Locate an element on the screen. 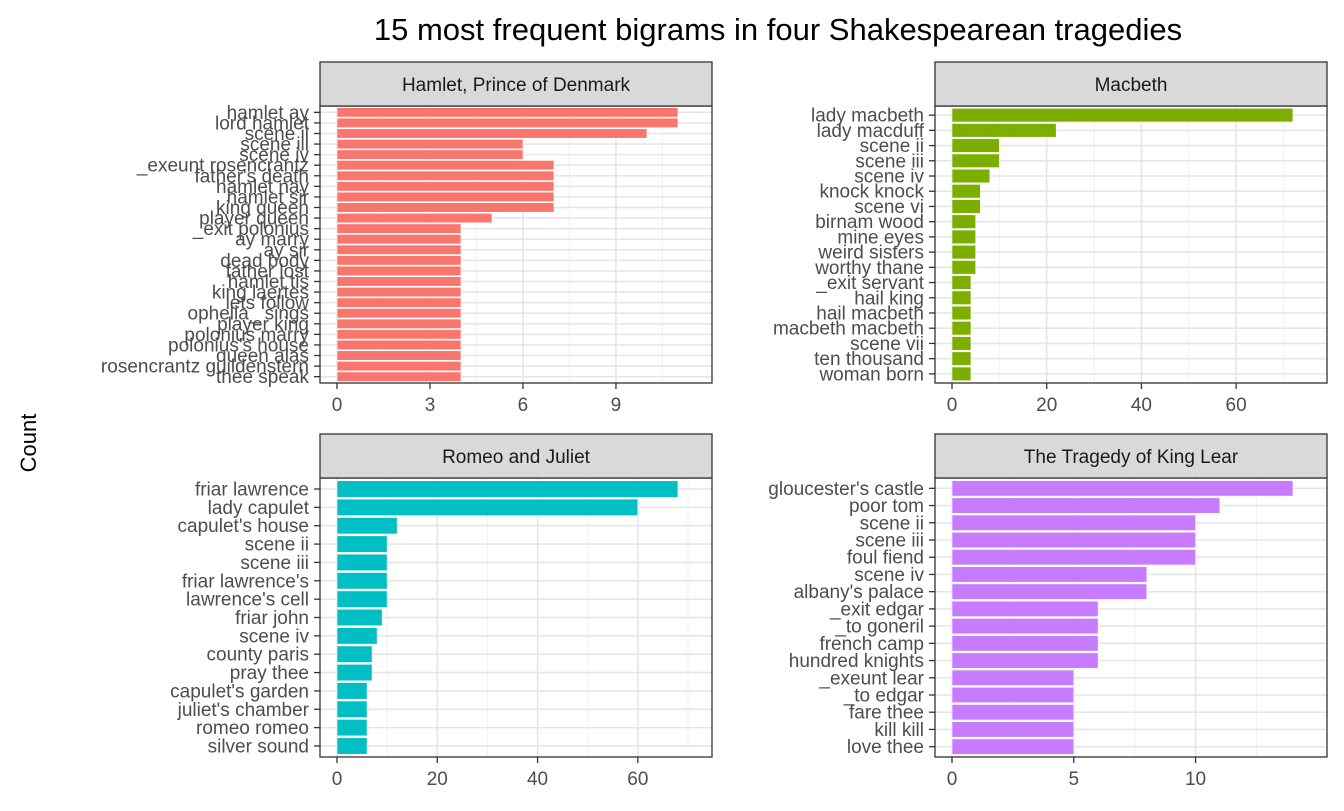 This screenshot has width=1344, height=811. category-label: love thee is located at coordinates (885, 747).